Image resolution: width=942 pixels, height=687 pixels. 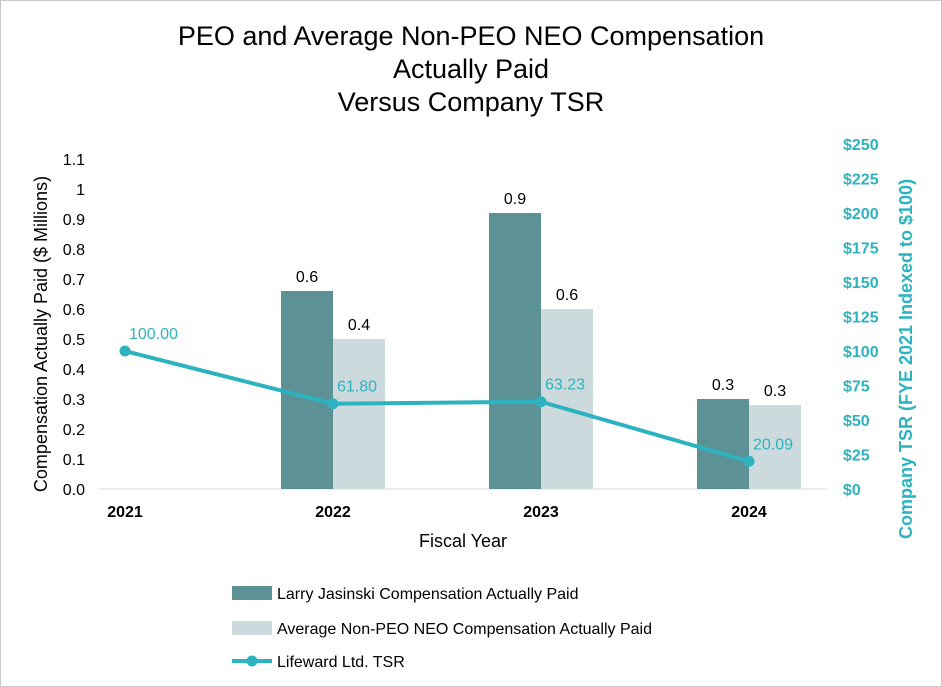 What do you see at coordinates (437, 512) in the screenshot?
I see `x-axis-ticks: 2021 2022 2023 2024` at bounding box center [437, 512].